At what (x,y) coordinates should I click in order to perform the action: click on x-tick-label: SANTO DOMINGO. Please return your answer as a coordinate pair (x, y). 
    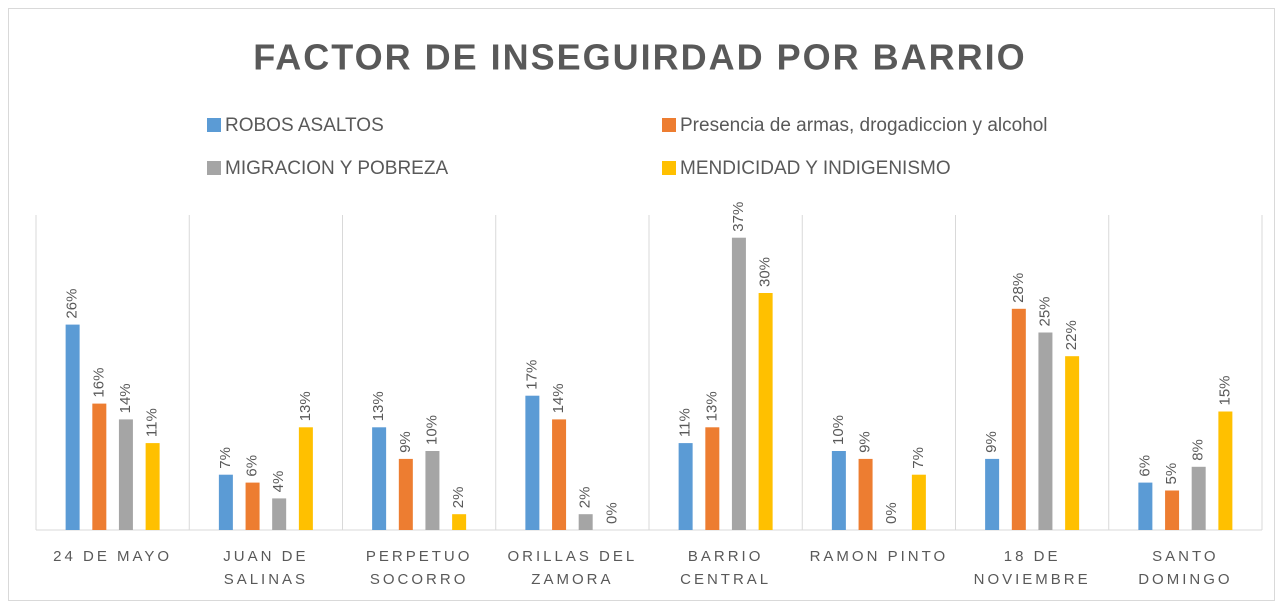
    Looking at the image, I should click on (1185, 568).